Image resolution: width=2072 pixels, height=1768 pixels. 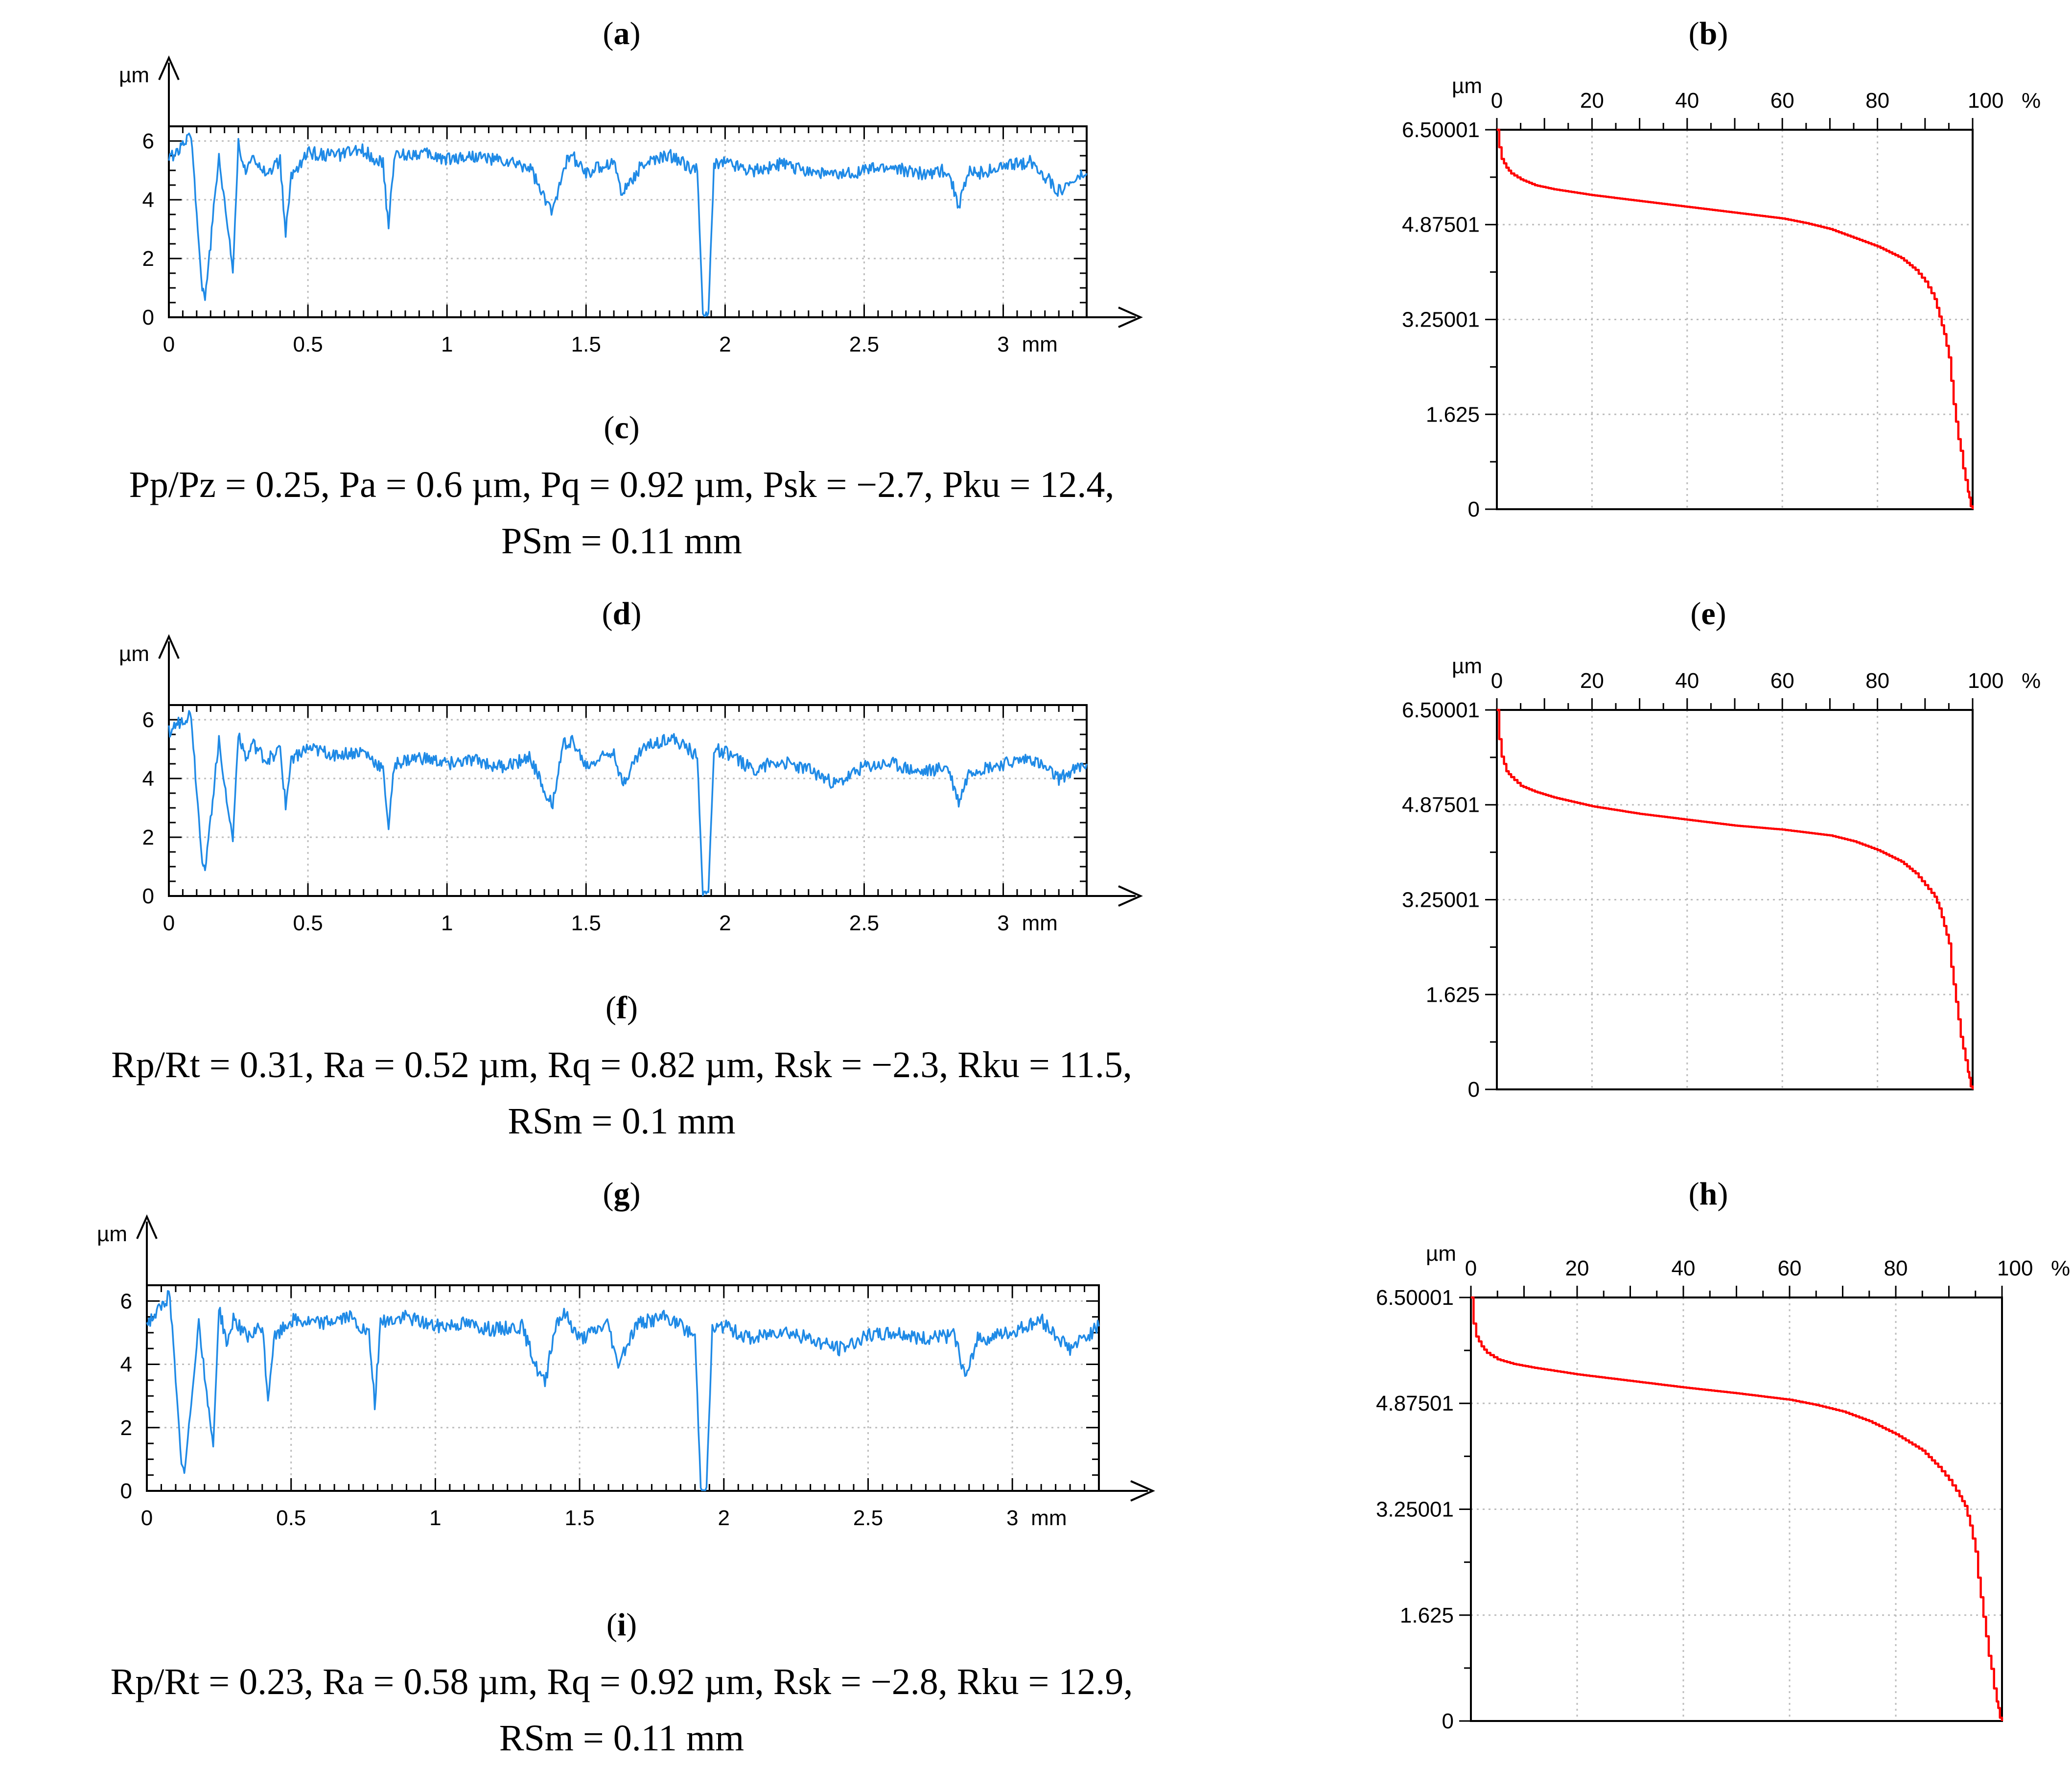 What do you see at coordinates (1709, 33) in the screenshot?
I see `panel-label-b: (b)` at bounding box center [1709, 33].